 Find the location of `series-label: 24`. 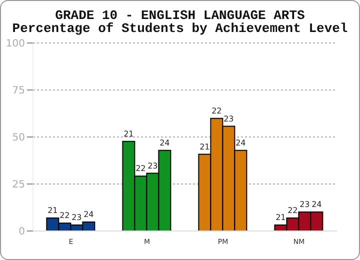

series-label: 24 is located at coordinates (89, 214).